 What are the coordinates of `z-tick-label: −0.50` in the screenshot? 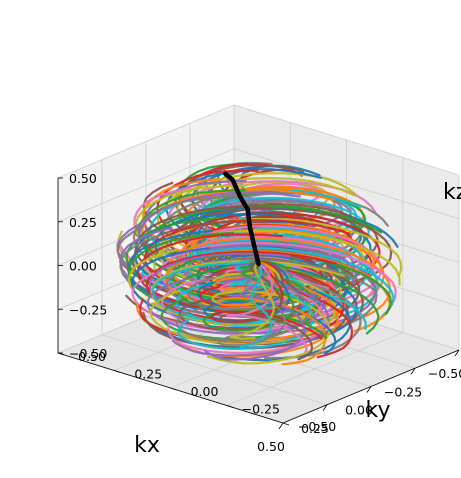 It's located at (88, 353).